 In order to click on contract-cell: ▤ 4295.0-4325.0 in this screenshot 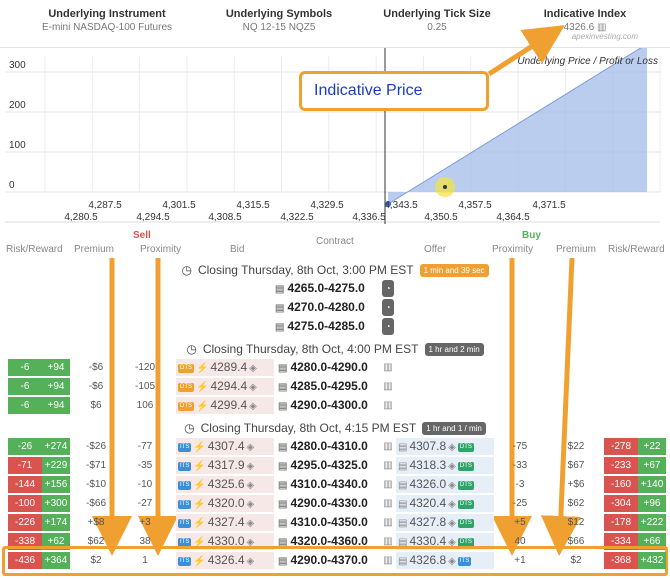, I will do `click(333, 465)`.